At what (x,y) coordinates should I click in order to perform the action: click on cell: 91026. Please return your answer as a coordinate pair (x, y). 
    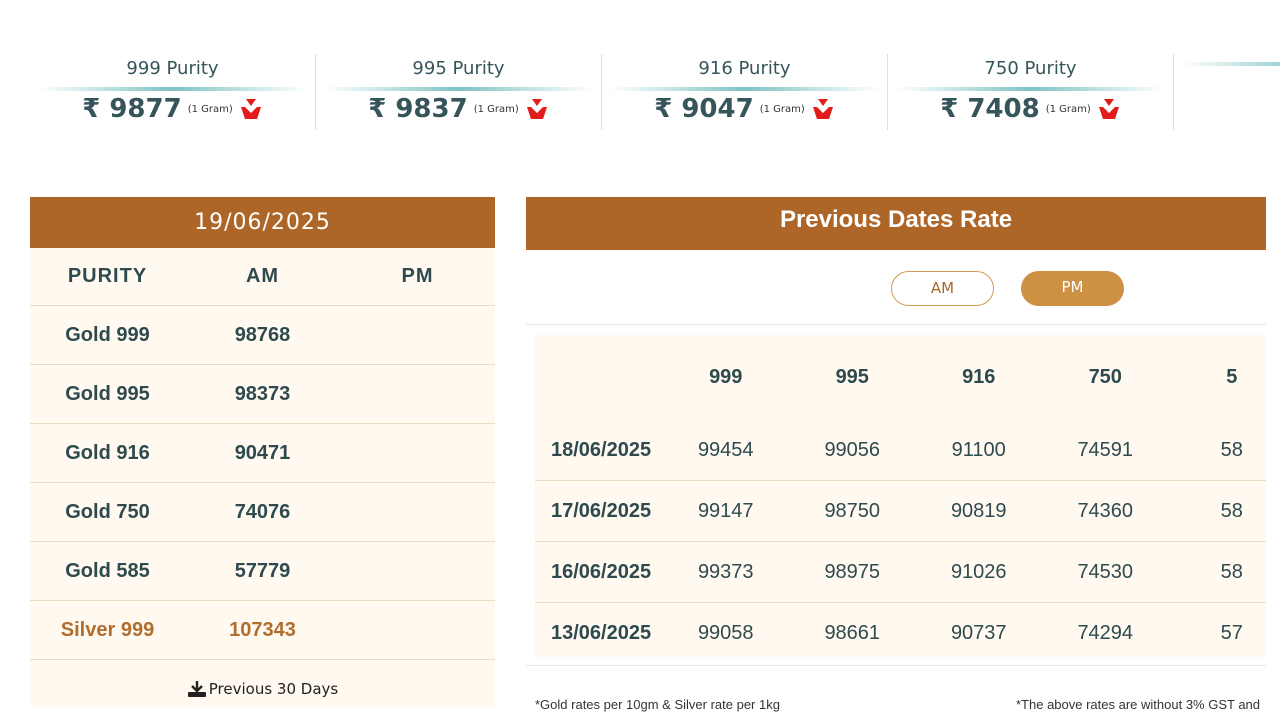
    Looking at the image, I should click on (978, 571).